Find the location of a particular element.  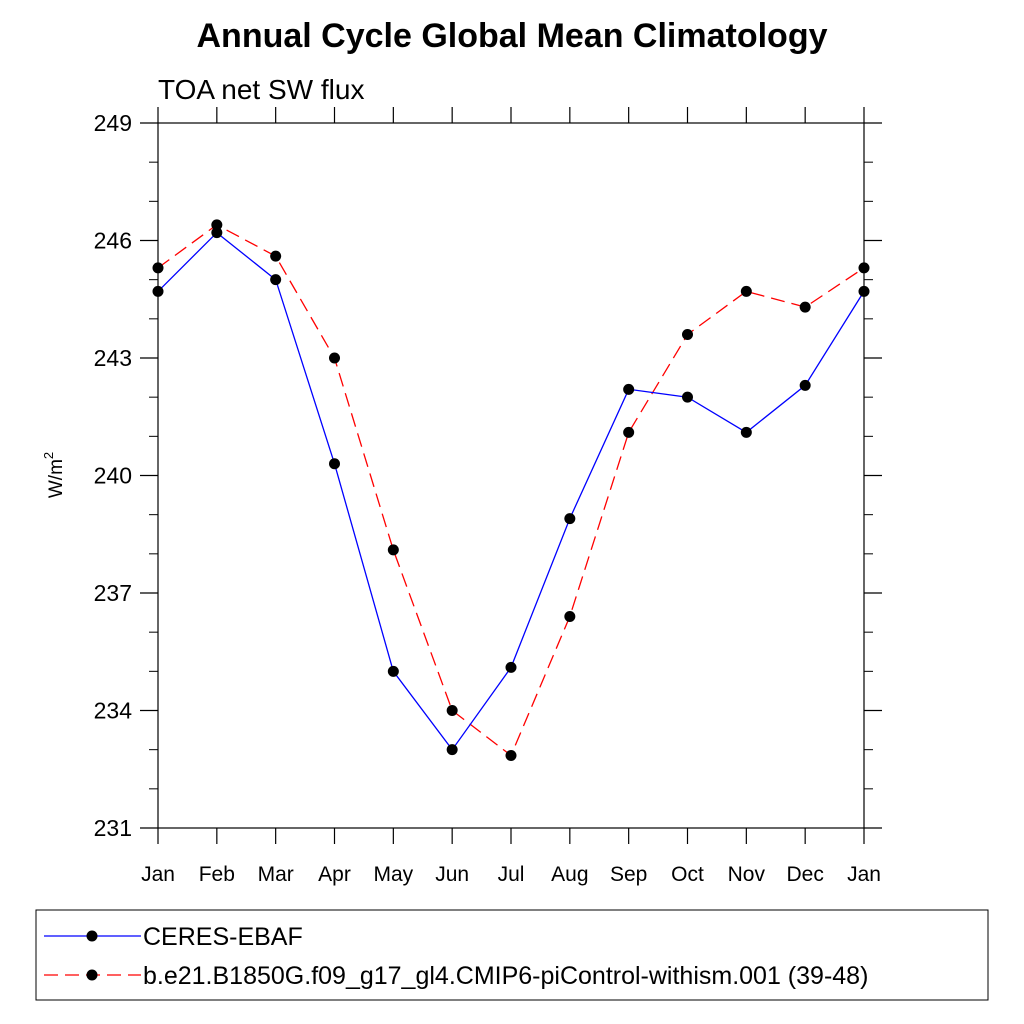

y-tick-label: 234 is located at coordinates (113, 711).